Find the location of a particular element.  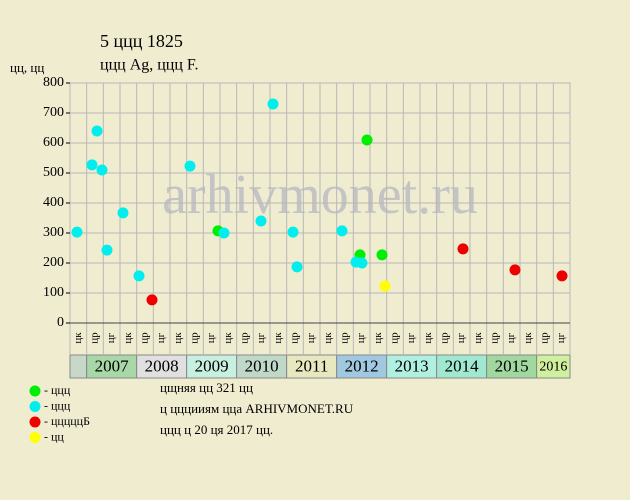

year-label: 2009 is located at coordinates (212, 365).